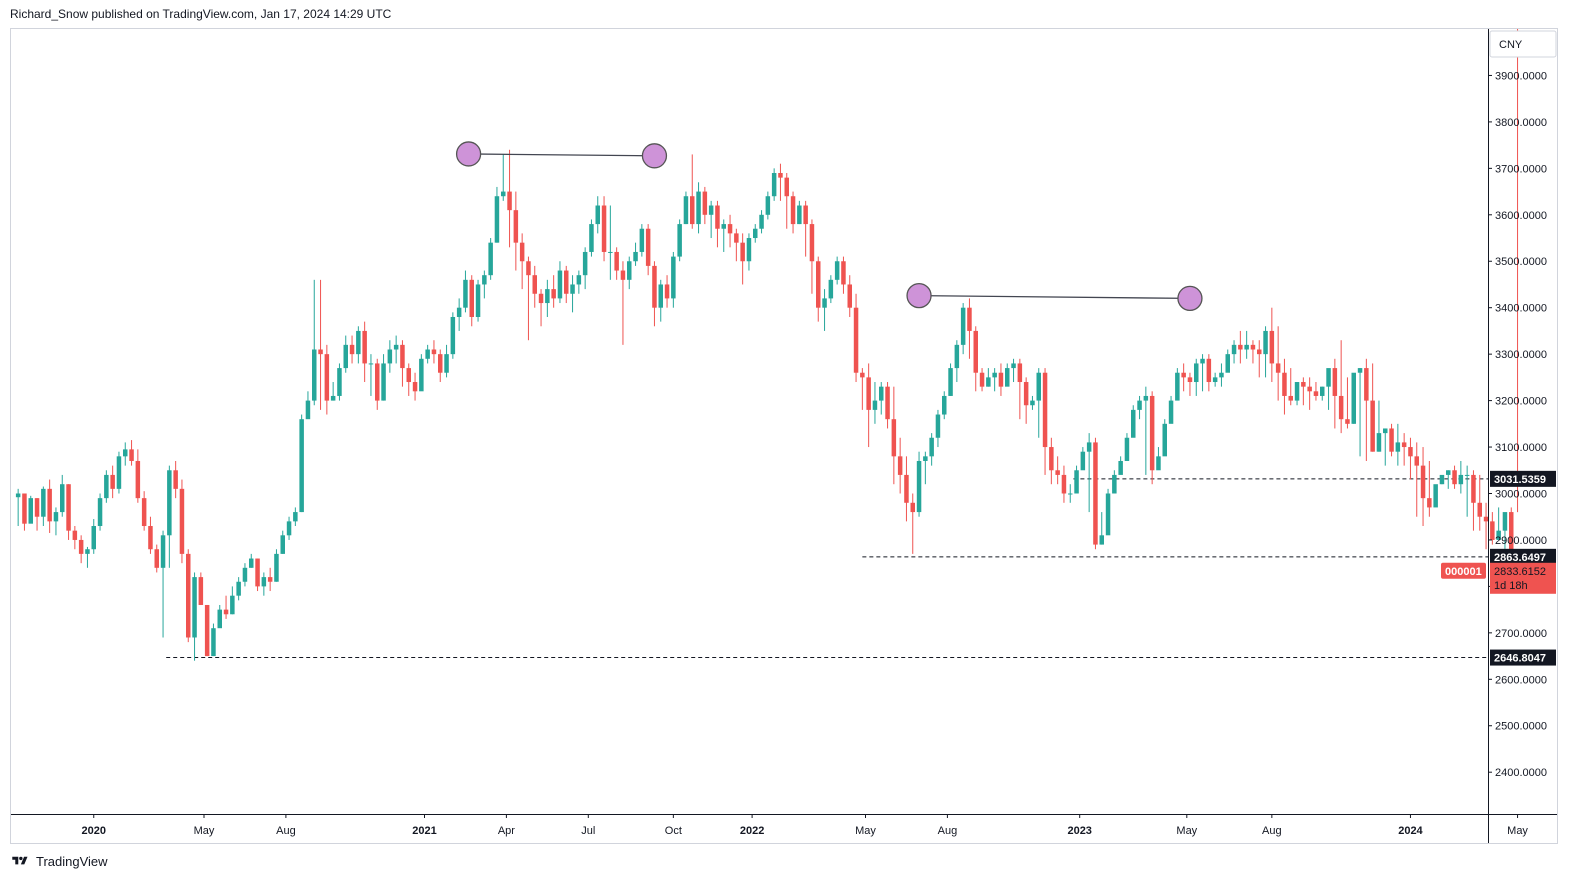 The width and height of the screenshot is (1591, 891). I want to click on currency-box, so click(1523, 44).